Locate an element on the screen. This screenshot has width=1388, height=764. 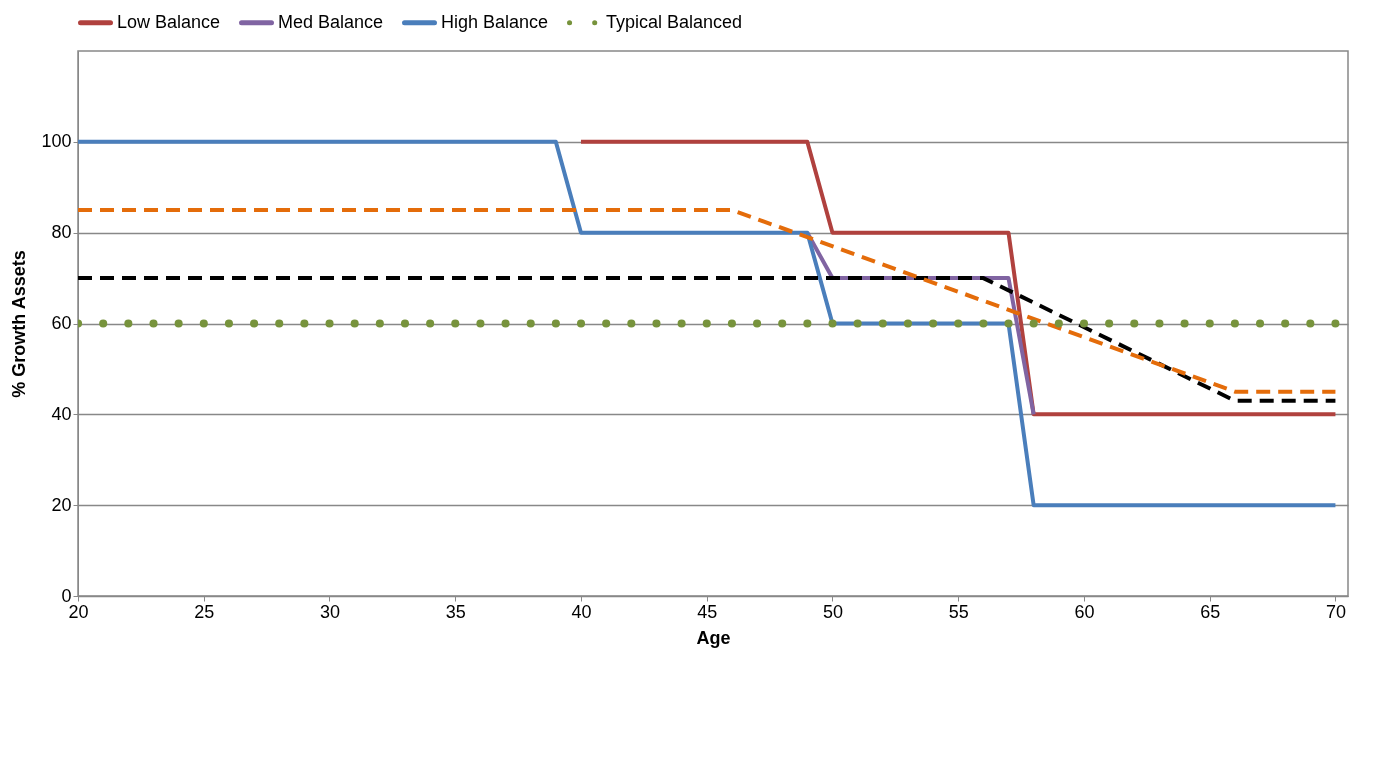
x-tick-label: 50 is located at coordinates (832, 611).